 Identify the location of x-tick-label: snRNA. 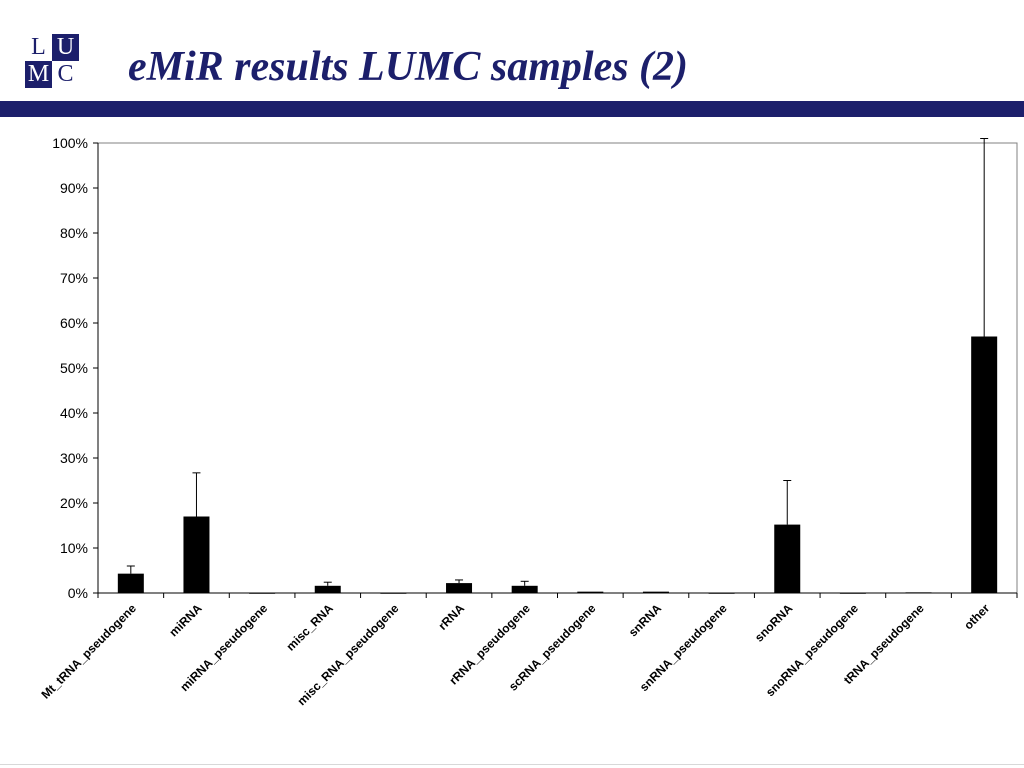
(645, 620).